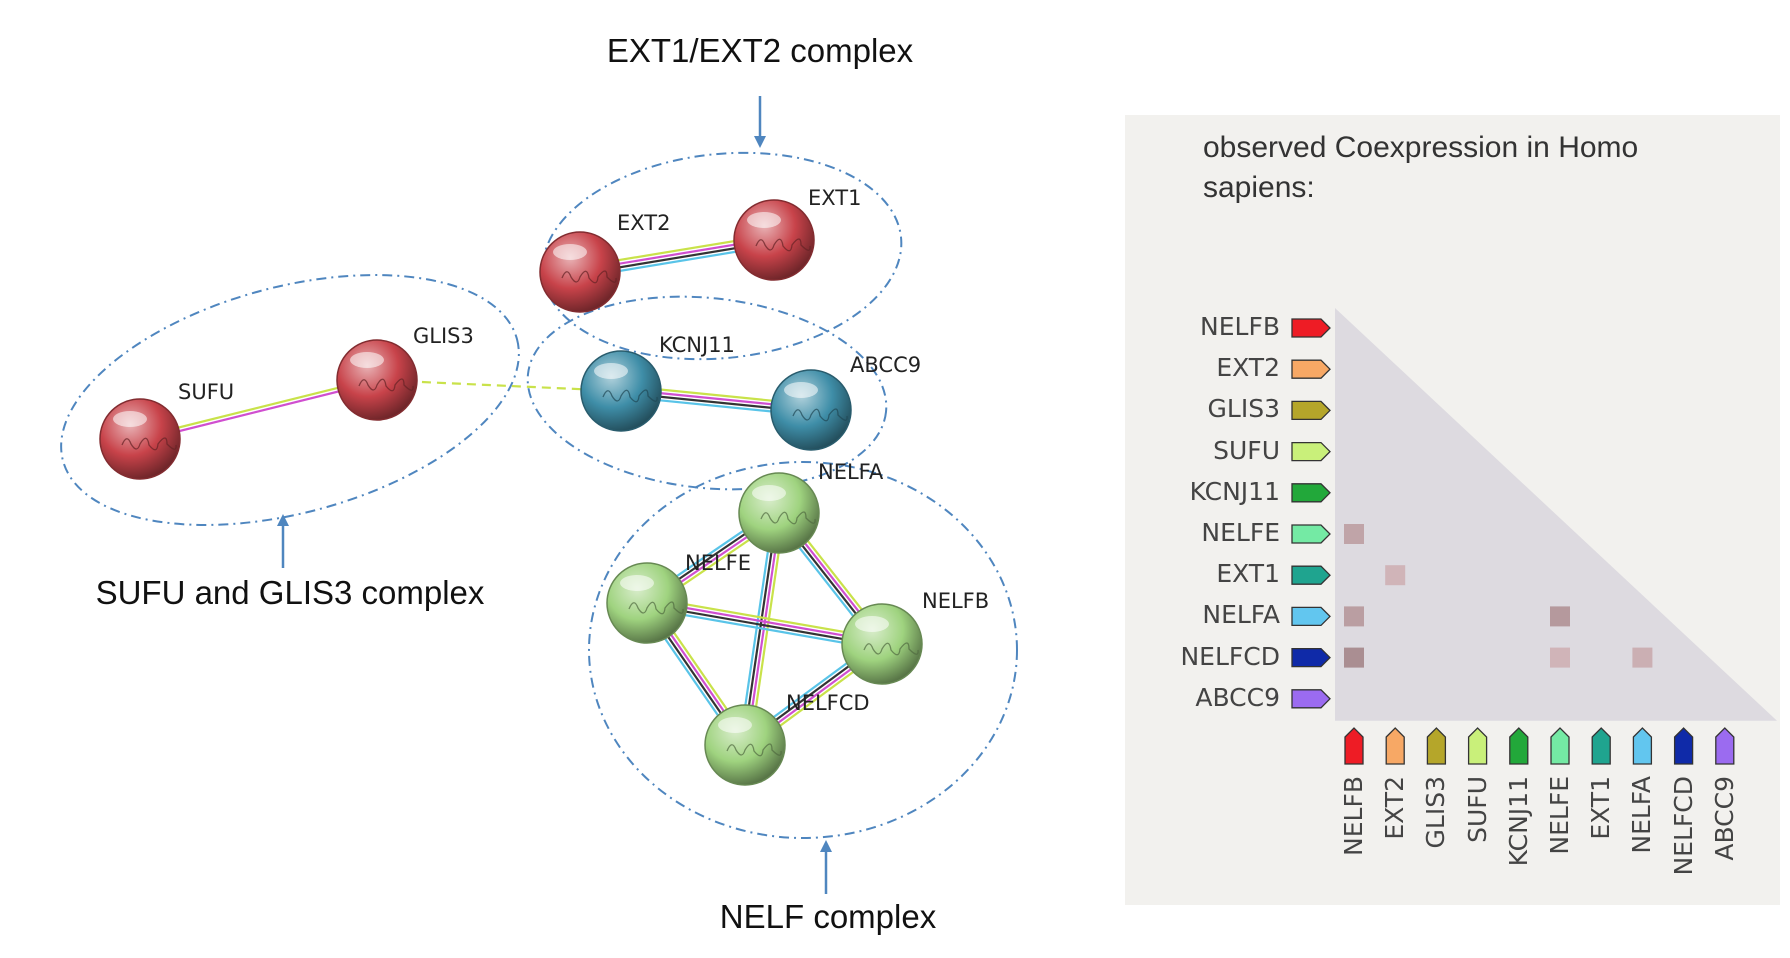 The height and width of the screenshot is (958, 1790). What do you see at coordinates (1436, 812) in the screenshot?
I see `col-label-glis3: GLIS3` at bounding box center [1436, 812].